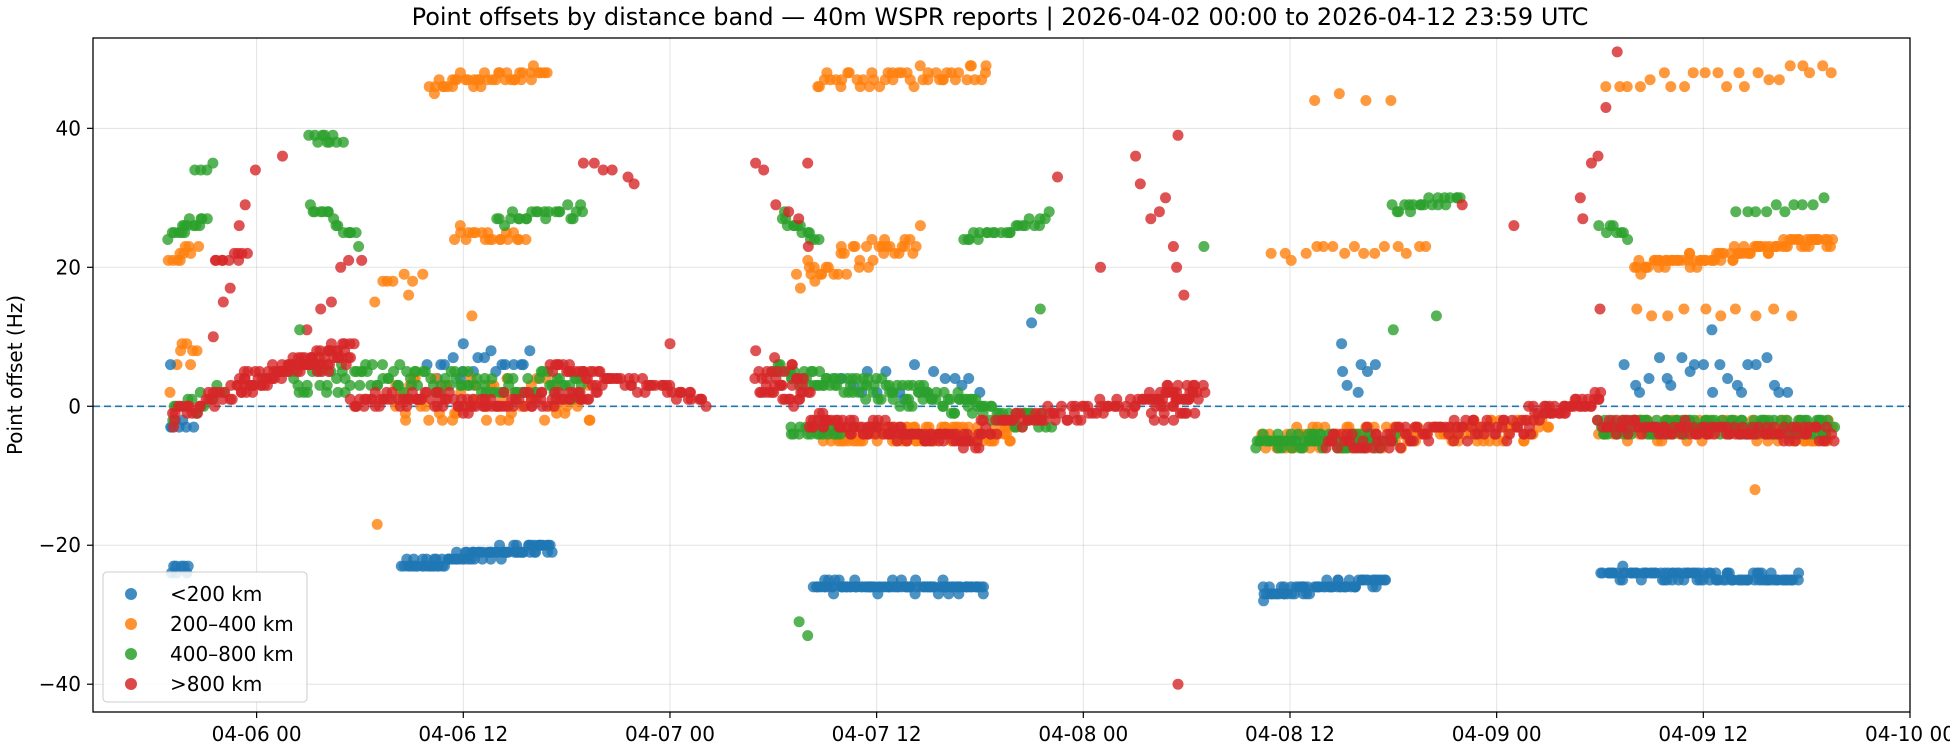 The height and width of the screenshot is (754, 1950). Describe the element at coordinates (257, 734) in the screenshot. I see `x-tick-label: 04-06 00` at that location.